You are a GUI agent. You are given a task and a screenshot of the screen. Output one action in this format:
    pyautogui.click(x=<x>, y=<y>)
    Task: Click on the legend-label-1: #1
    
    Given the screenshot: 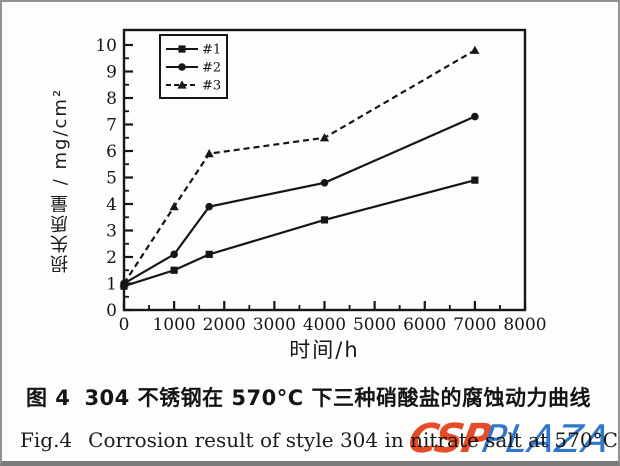 What is the action you would take?
    pyautogui.click(x=211, y=50)
    